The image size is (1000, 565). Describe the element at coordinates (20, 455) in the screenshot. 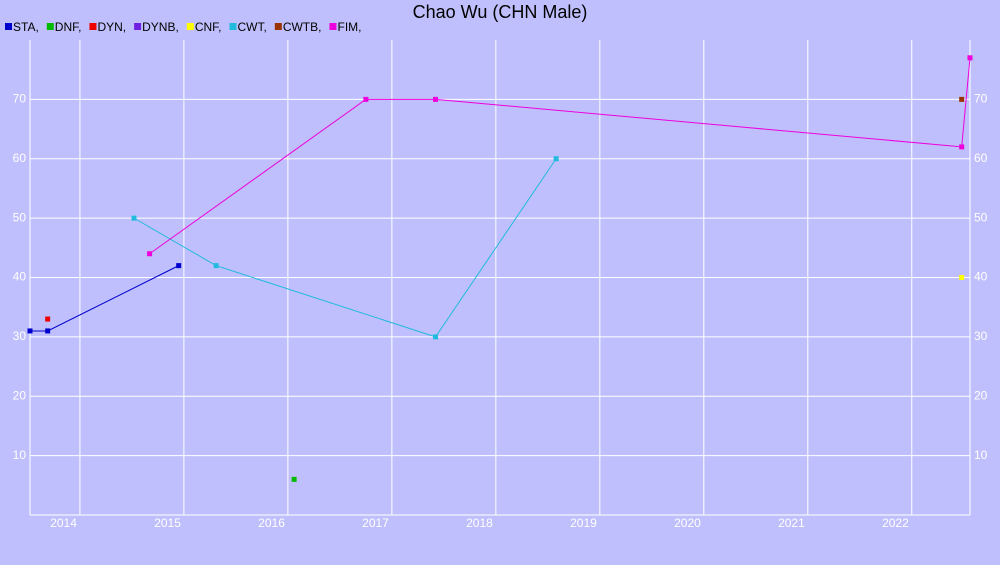

I see `y-tick-label: 10` at that location.